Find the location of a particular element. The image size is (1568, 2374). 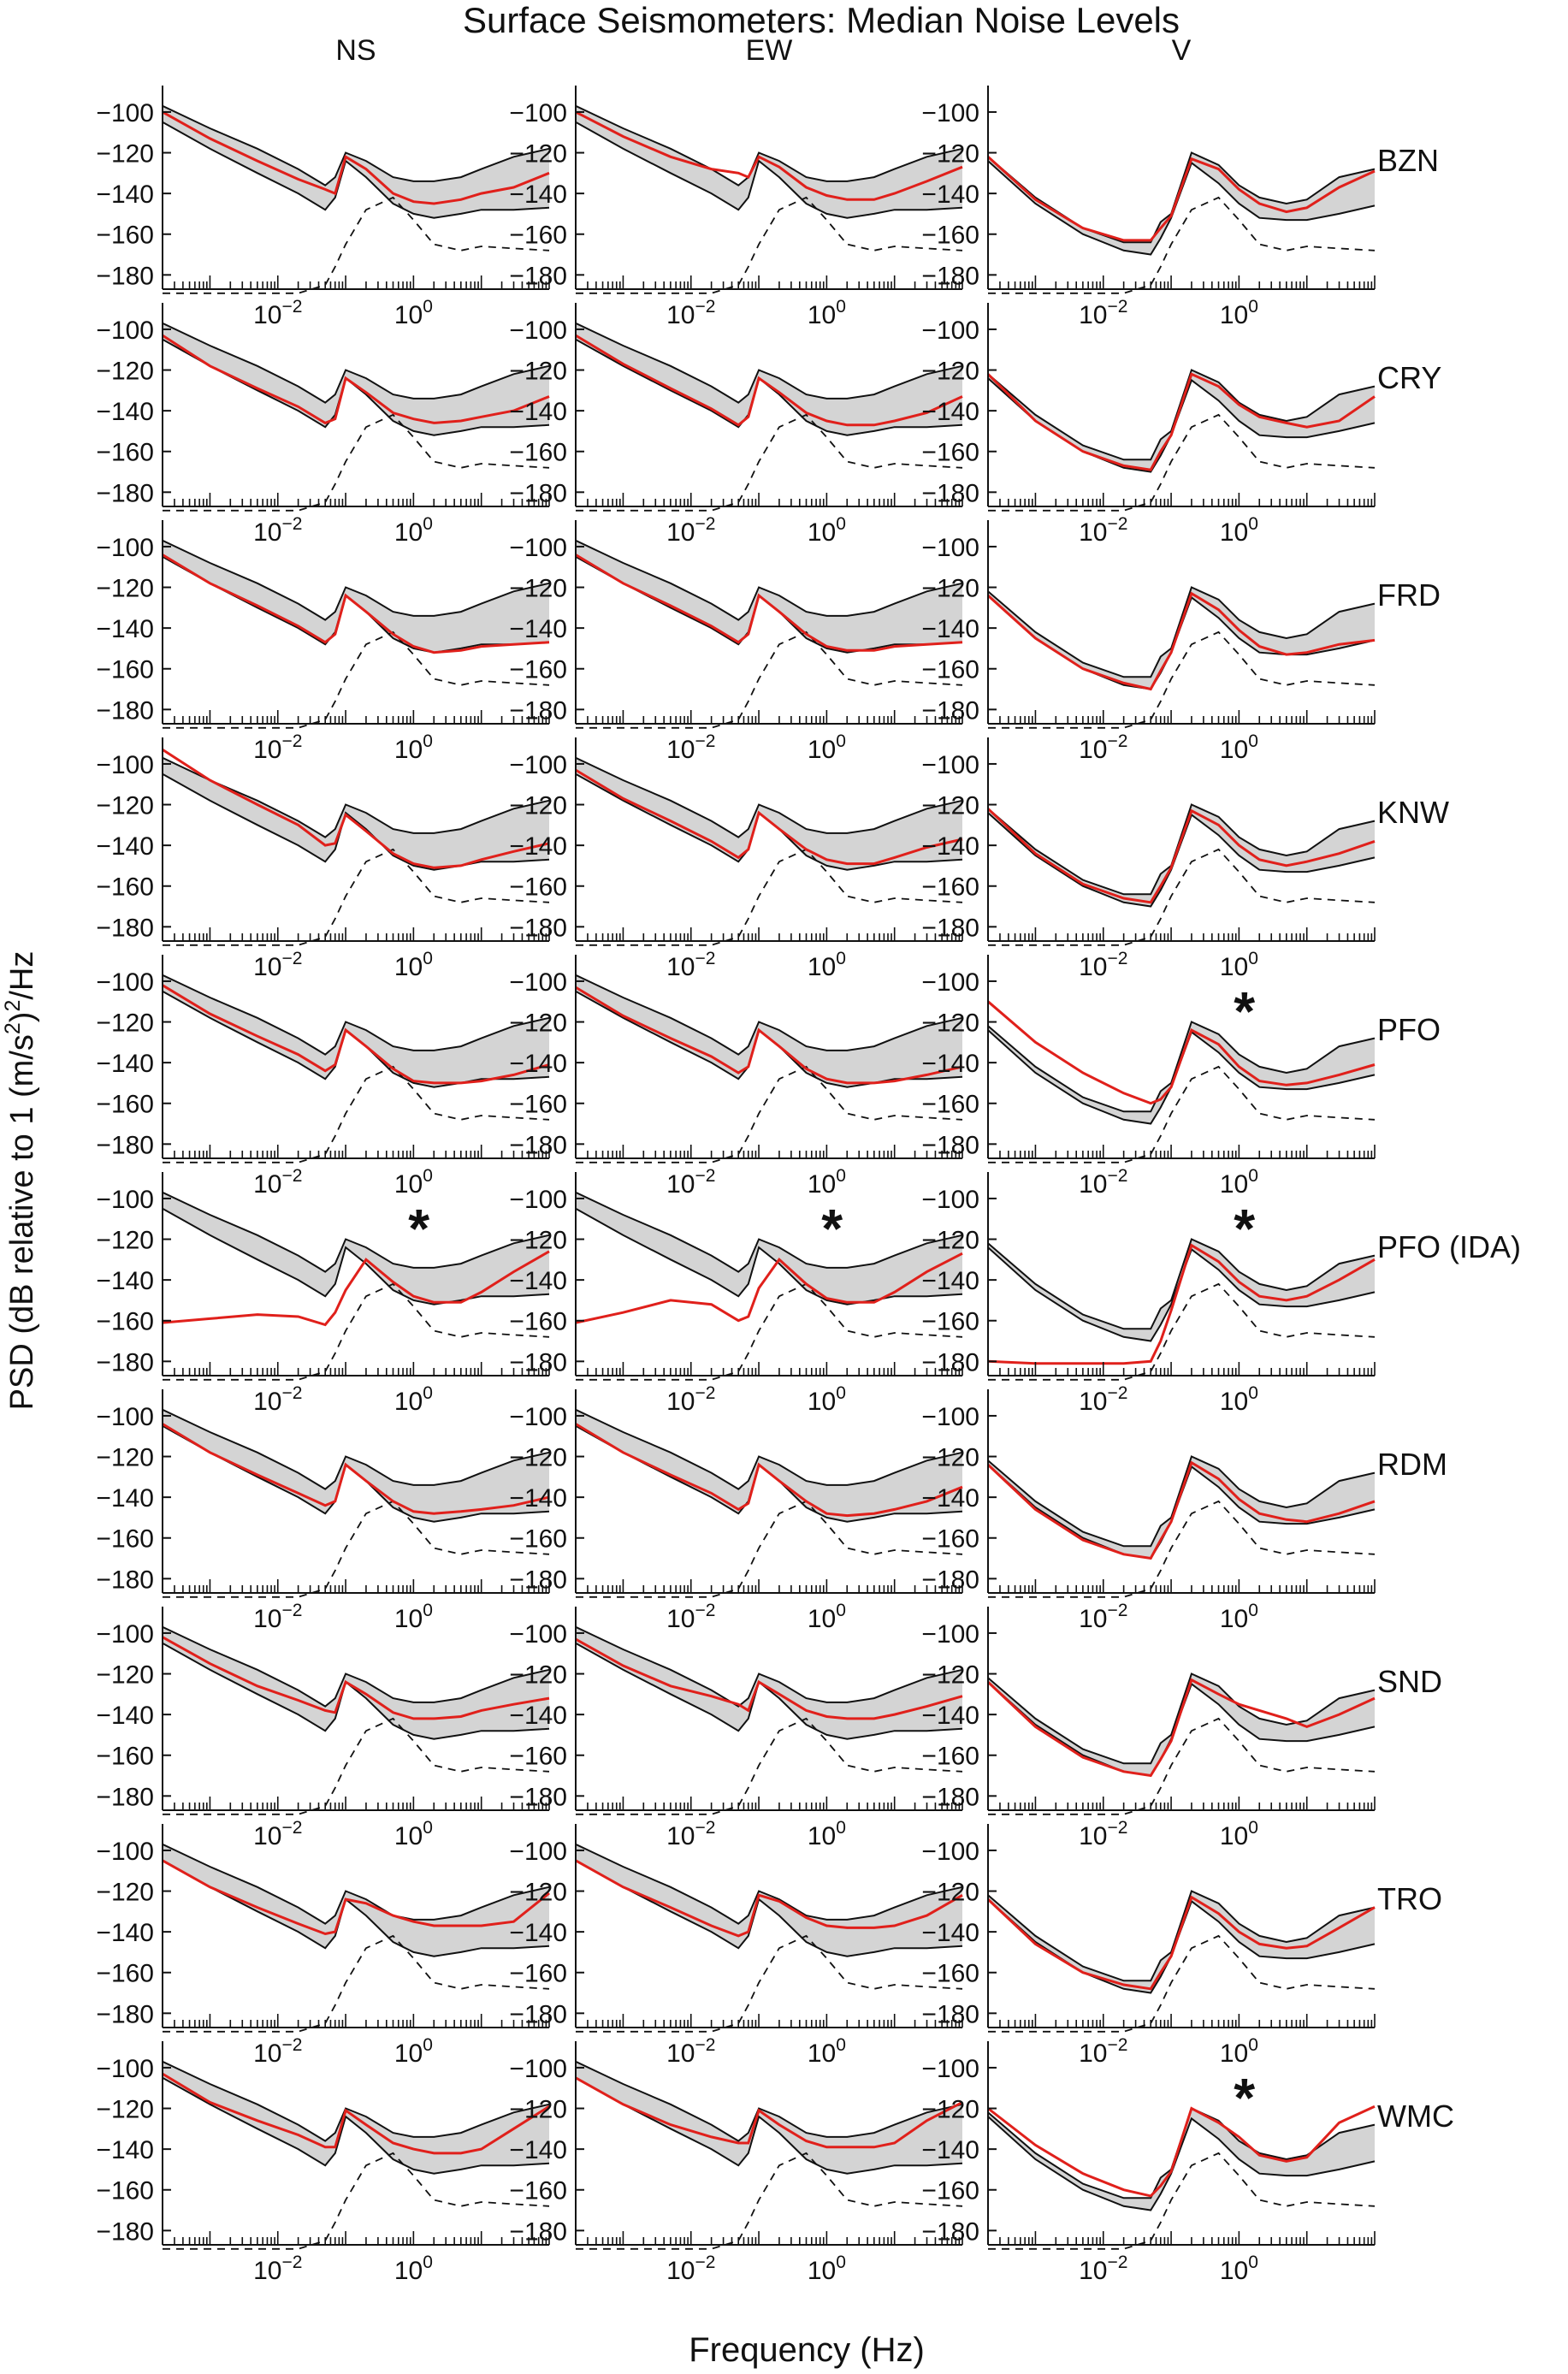

station-label-snd: SND is located at coordinates (1409, 1681).